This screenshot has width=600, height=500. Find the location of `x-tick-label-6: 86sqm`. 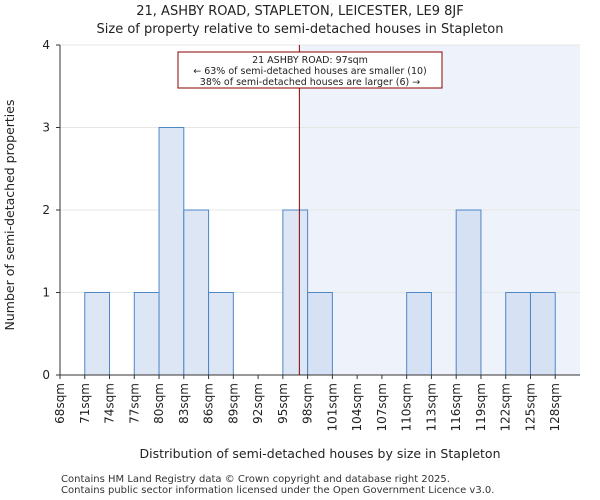

x-tick-label-6: 86sqm is located at coordinates (209, 403).